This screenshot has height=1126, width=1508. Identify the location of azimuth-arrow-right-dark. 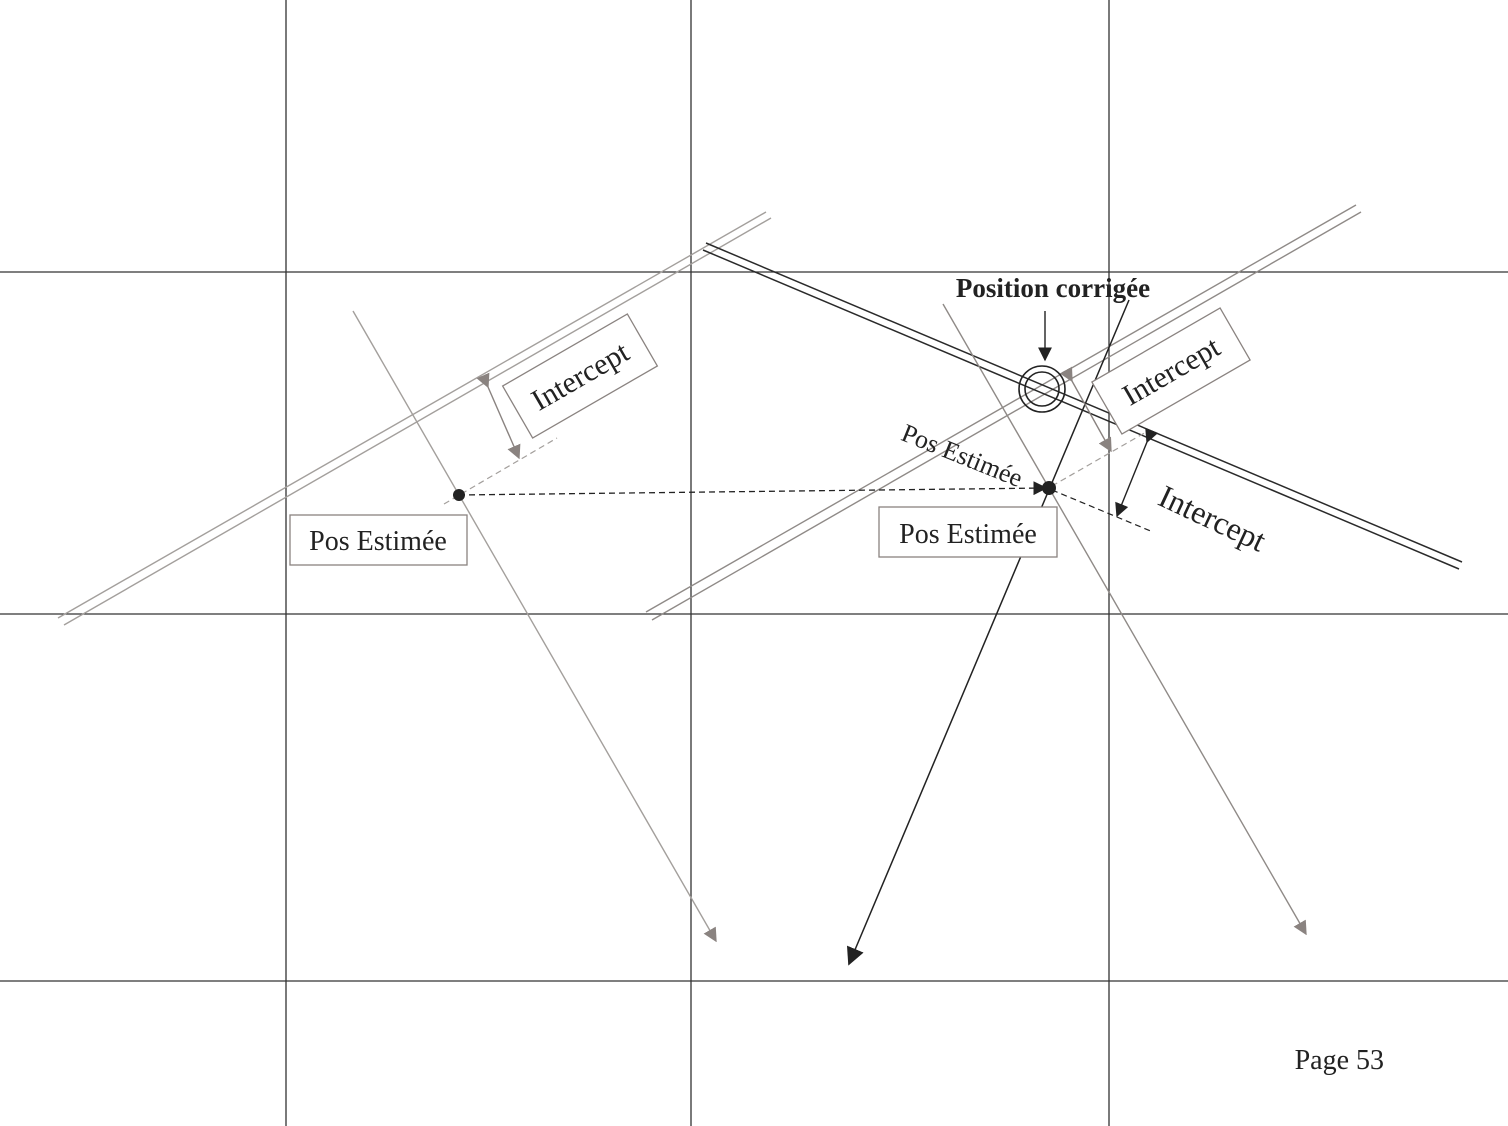
(988, 632).